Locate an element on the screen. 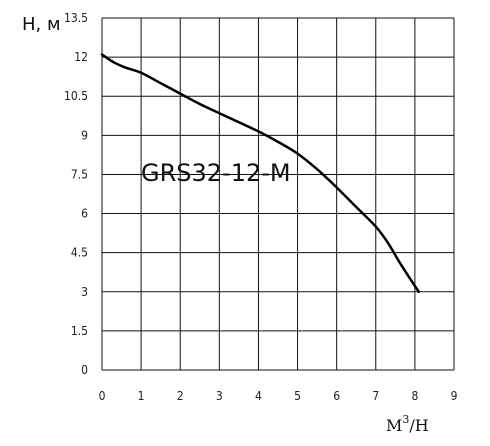 Image resolution: width=490 pixels, height=446 pixels. x-axis-label: M3/H is located at coordinates (407, 424).